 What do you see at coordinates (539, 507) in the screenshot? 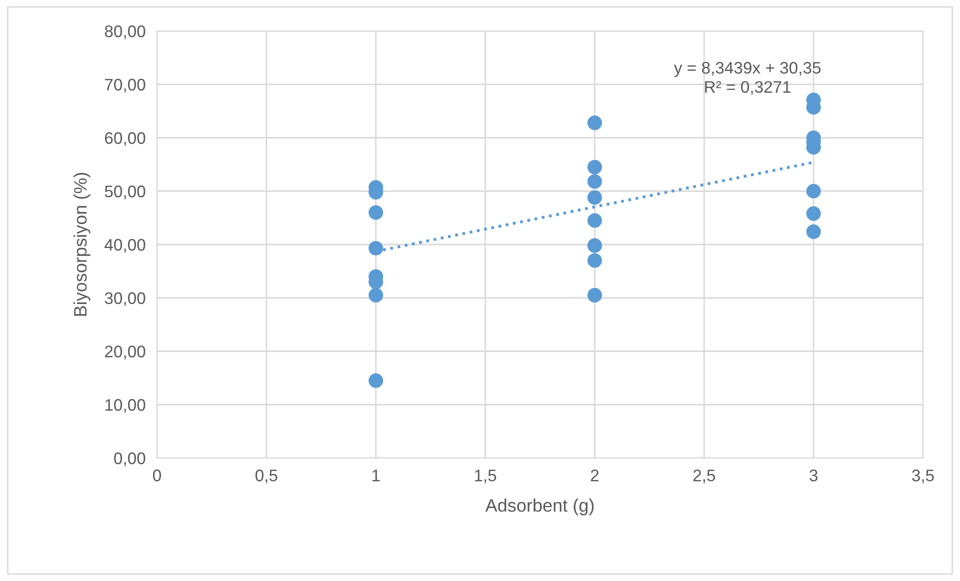
I see `x-axis-title: Adsorbent (g)` at bounding box center [539, 507].